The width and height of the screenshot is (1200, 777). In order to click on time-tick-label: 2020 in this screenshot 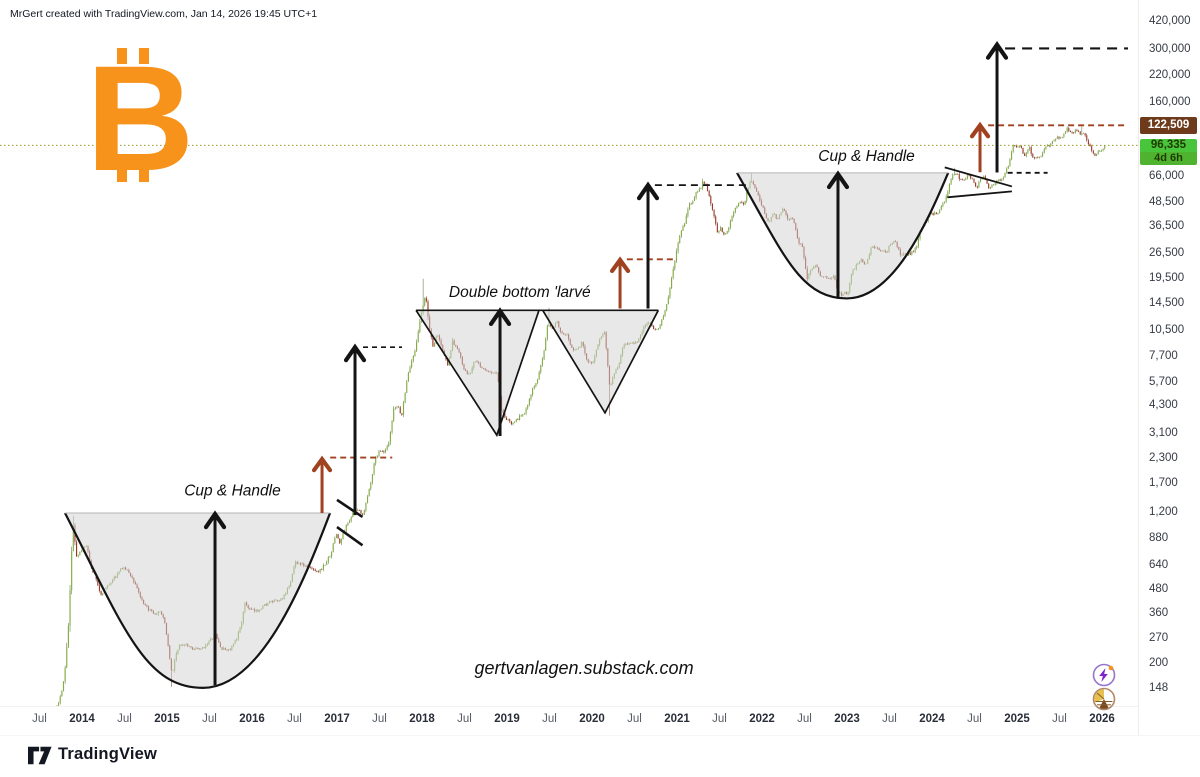, I will do `click(592, 719)`.